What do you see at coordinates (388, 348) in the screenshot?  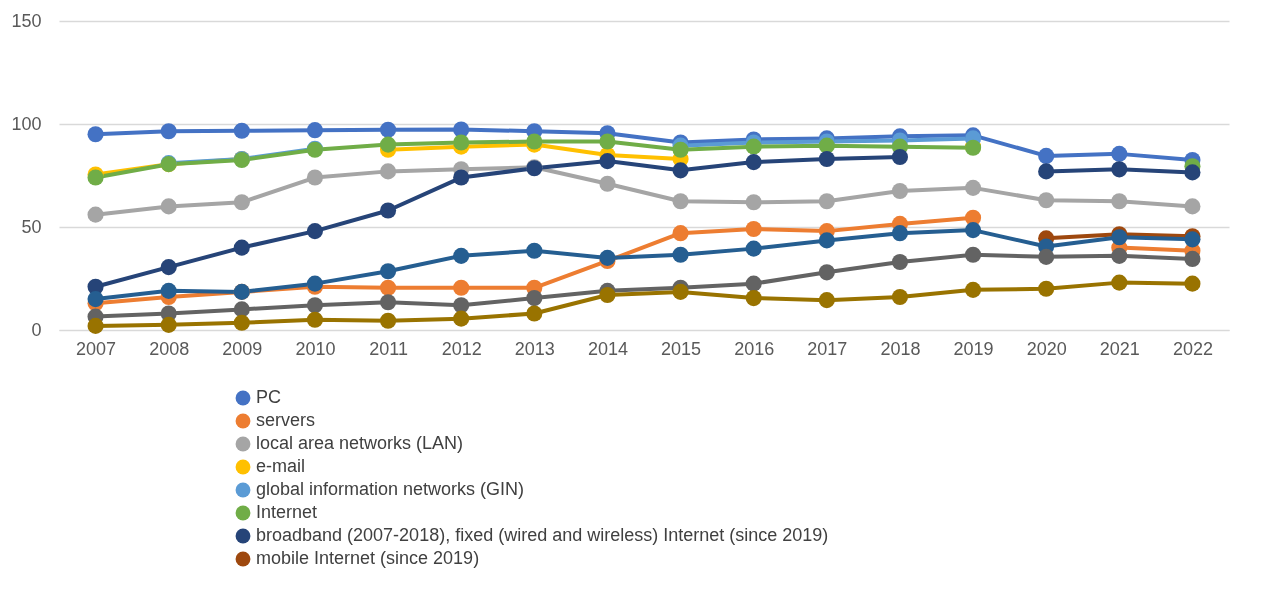 I see `x-tick-label: 2011` at bounding box center [388, 348].